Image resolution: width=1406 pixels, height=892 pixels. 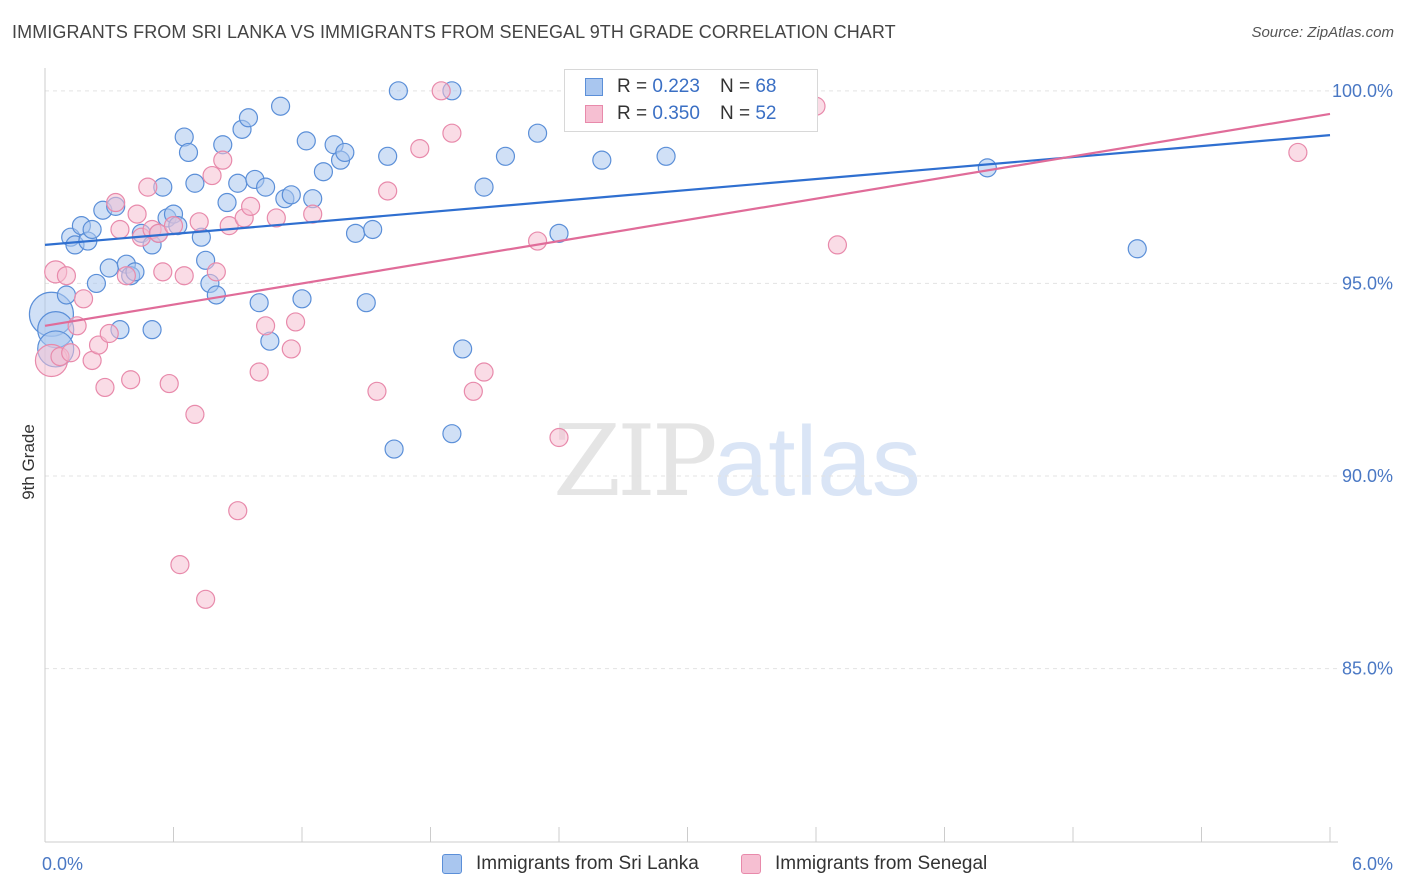 What do you see at coordinates (881, 863) in the screenshot?
I see `bottom-legend-label: Immigrants from Senegal` at bounding box center [881, 863].